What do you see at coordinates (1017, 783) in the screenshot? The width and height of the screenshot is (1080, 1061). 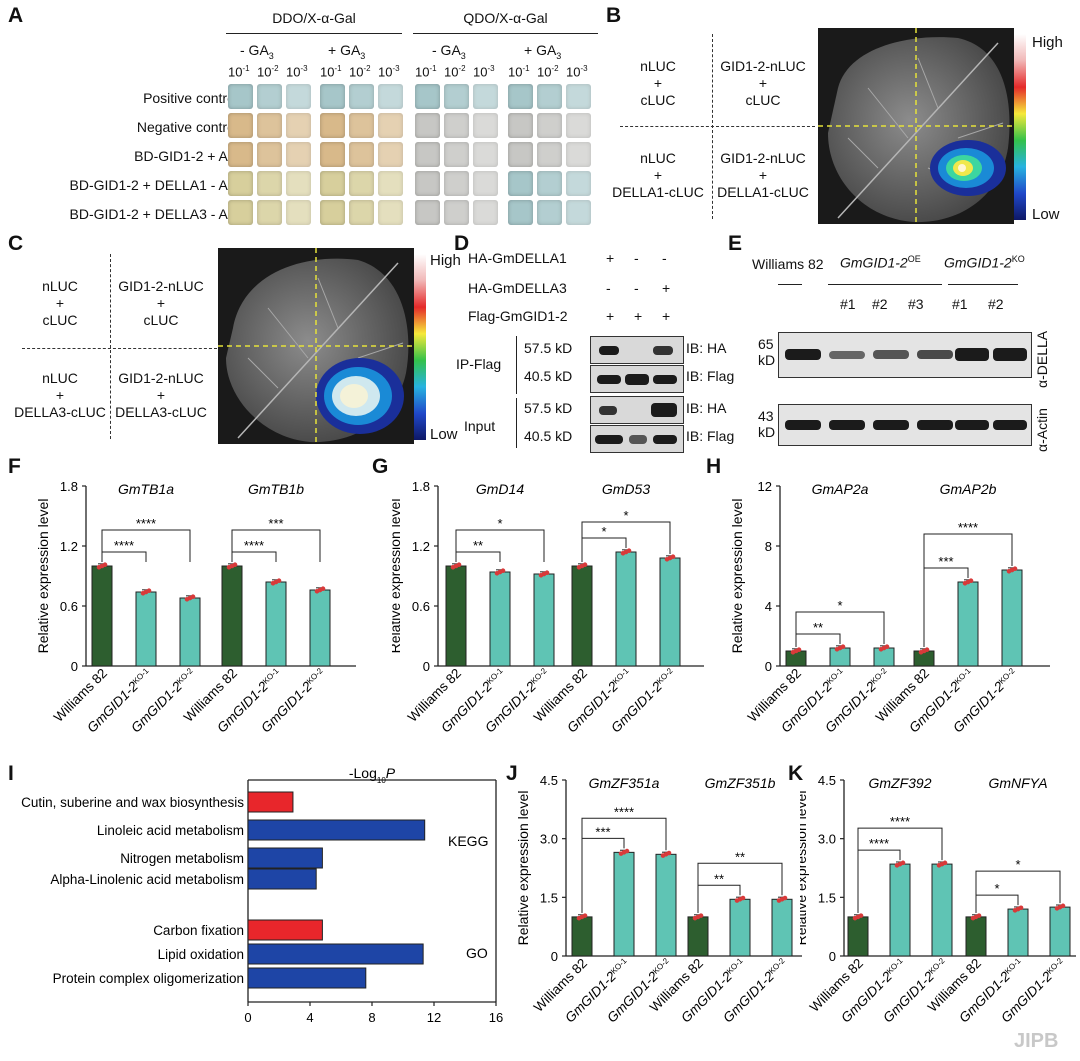 I see `gene-title: GmNFYA` at bounding box center [1017, 783].